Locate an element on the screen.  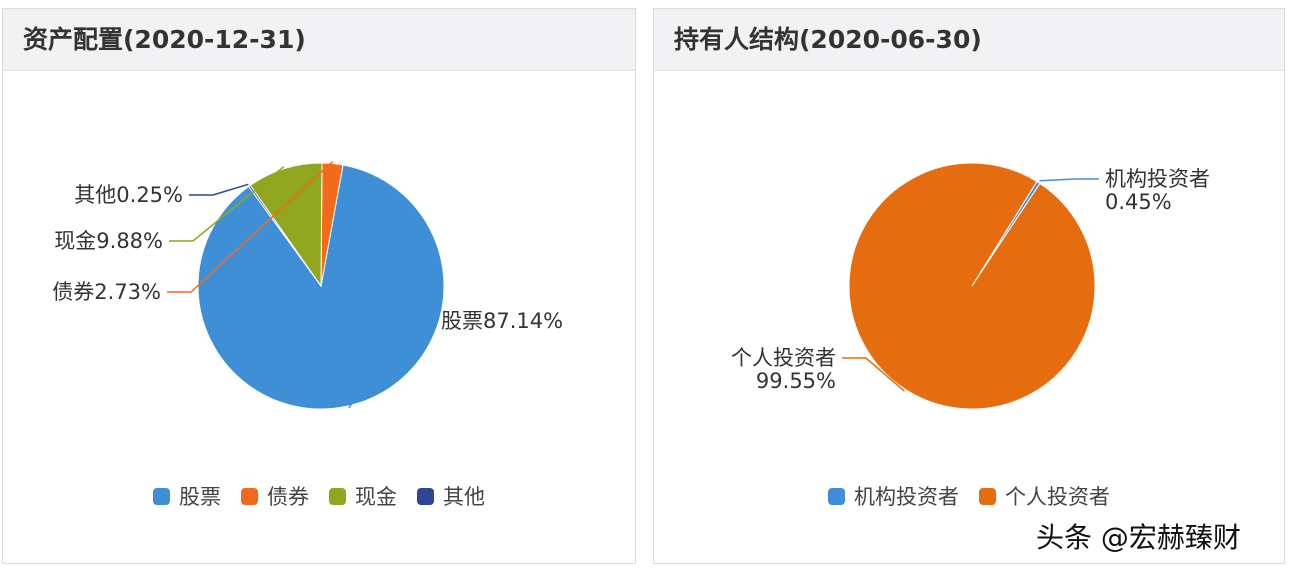
legend-item-individual: 个人投资者 is located at coordinates (1044, 496).